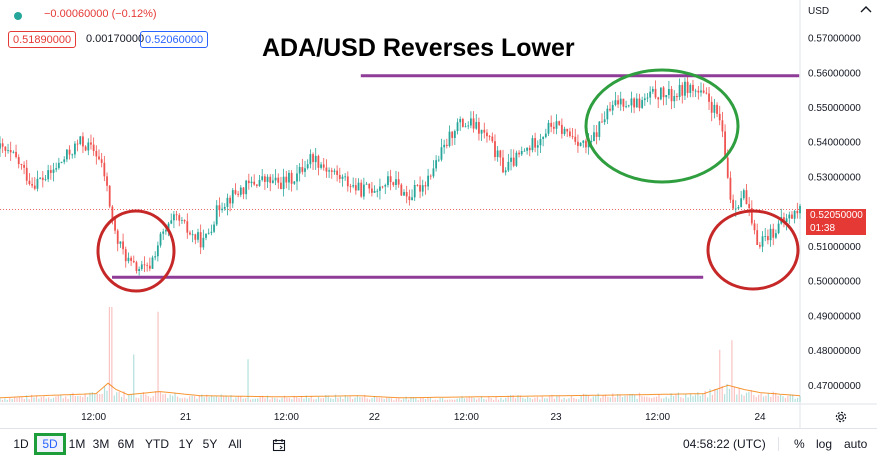  Describe the element at coordinates (21, 444) in the screenshot. I see `timeframe-1d: 1D` at that location.